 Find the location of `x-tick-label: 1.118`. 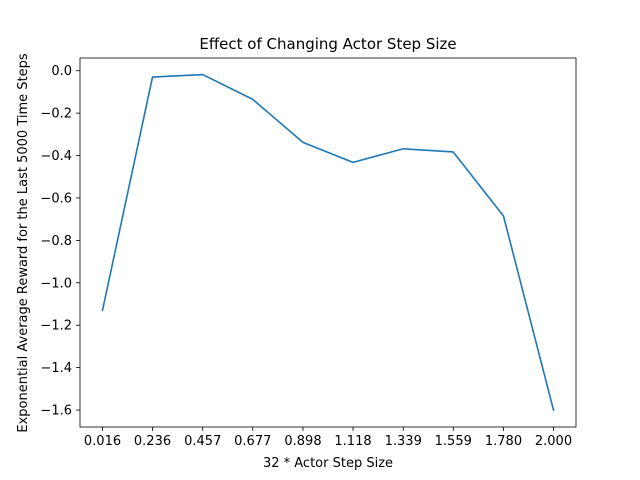

x-tick-label: 1.118 is located at coordinates (352, 441).